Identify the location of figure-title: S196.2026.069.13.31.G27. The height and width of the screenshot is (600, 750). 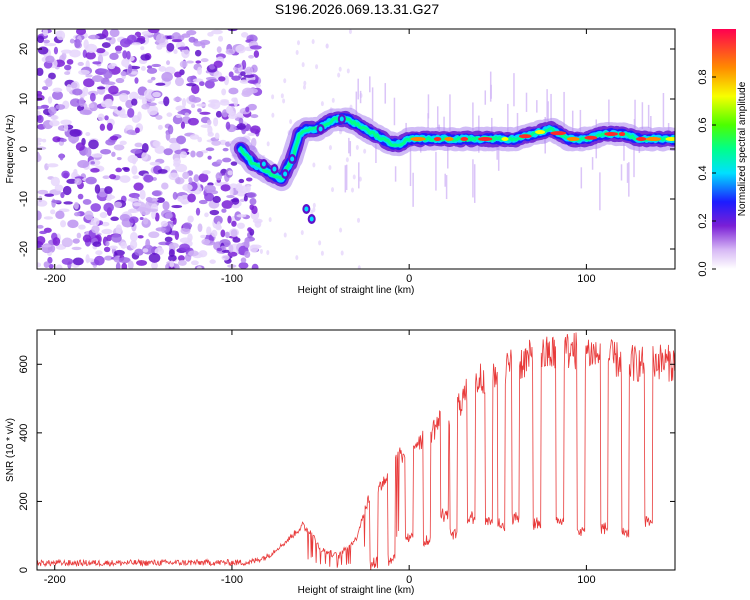
(357, 9).